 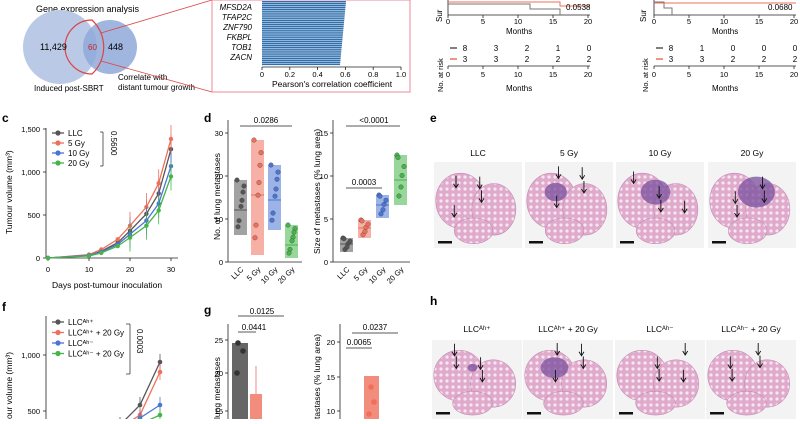 What do you see at coordinates (109, 204) in the screenshot?
I see `c-series-line` at bounding box center [109, 204].